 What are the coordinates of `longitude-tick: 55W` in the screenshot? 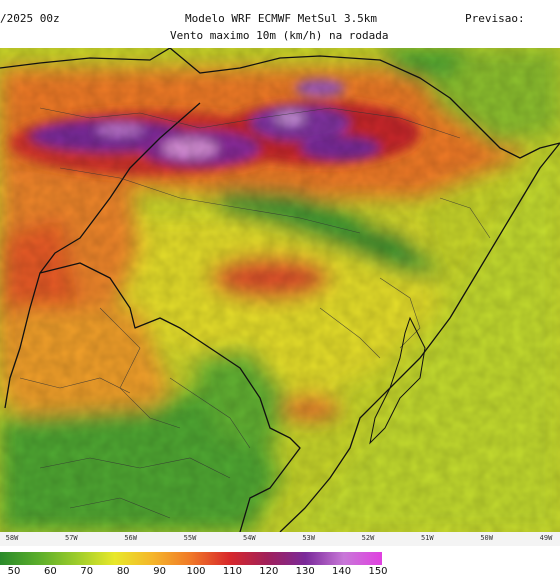 It's located at (190, 538).